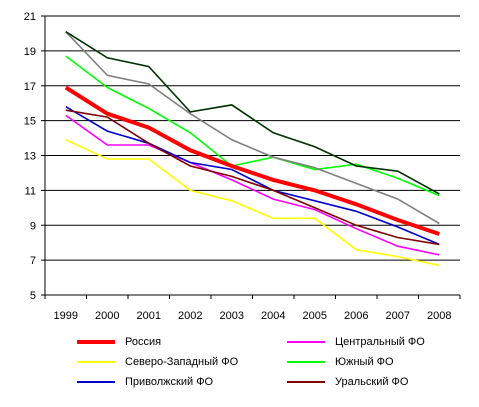  I want to click on x-tick-label: 2001, so click(149, 316).